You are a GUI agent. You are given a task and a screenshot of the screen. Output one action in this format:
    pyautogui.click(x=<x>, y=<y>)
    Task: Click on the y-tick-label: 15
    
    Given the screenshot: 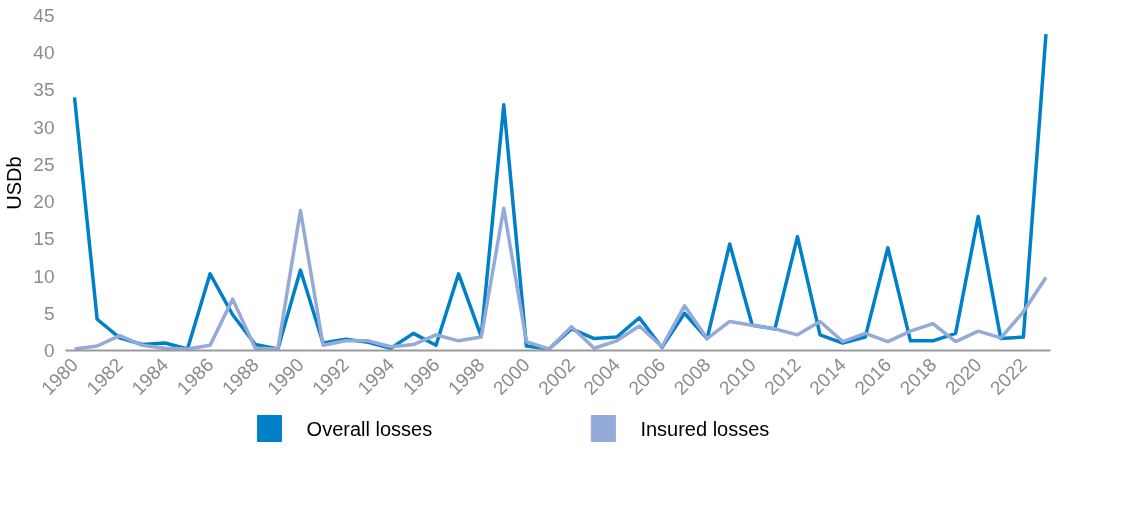 What is the action you would take?
    pyautogui.click(x=44, y=239)
    